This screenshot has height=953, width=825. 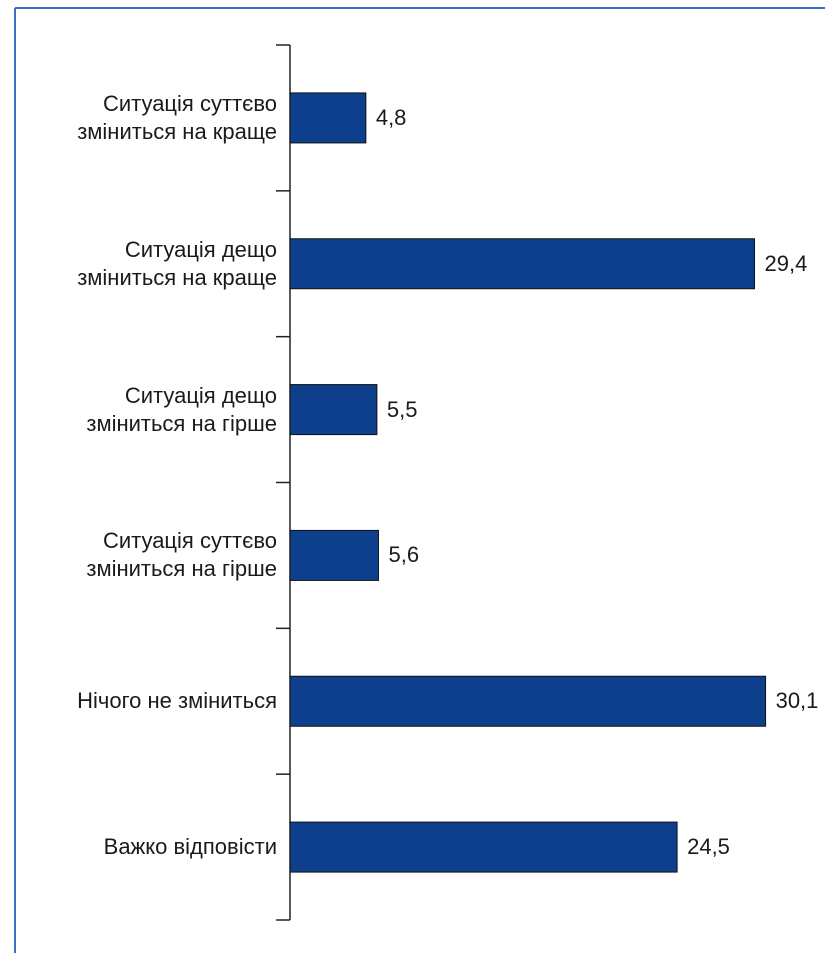 What do you see at coordinates (181, 555) in the screenshot?
I see `category-label: Ситуація суттєво зміниться на гірше` at bounding box center [181, 555].